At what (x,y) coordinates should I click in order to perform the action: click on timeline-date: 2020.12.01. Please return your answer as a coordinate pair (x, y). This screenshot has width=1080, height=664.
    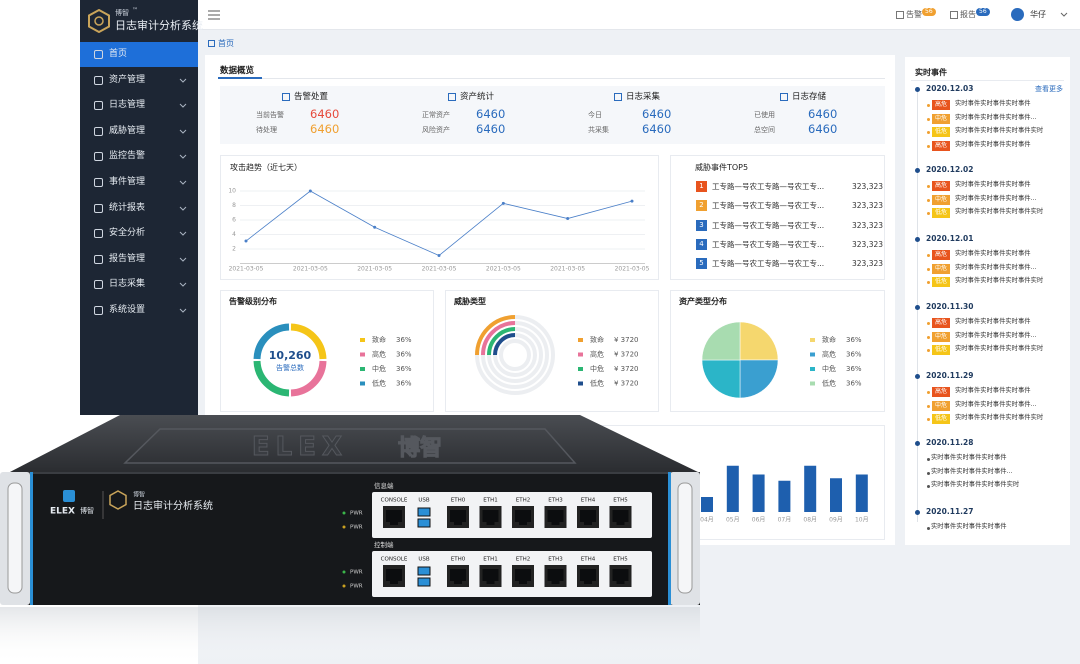
    Looking at the image, I should click on (950, 238).